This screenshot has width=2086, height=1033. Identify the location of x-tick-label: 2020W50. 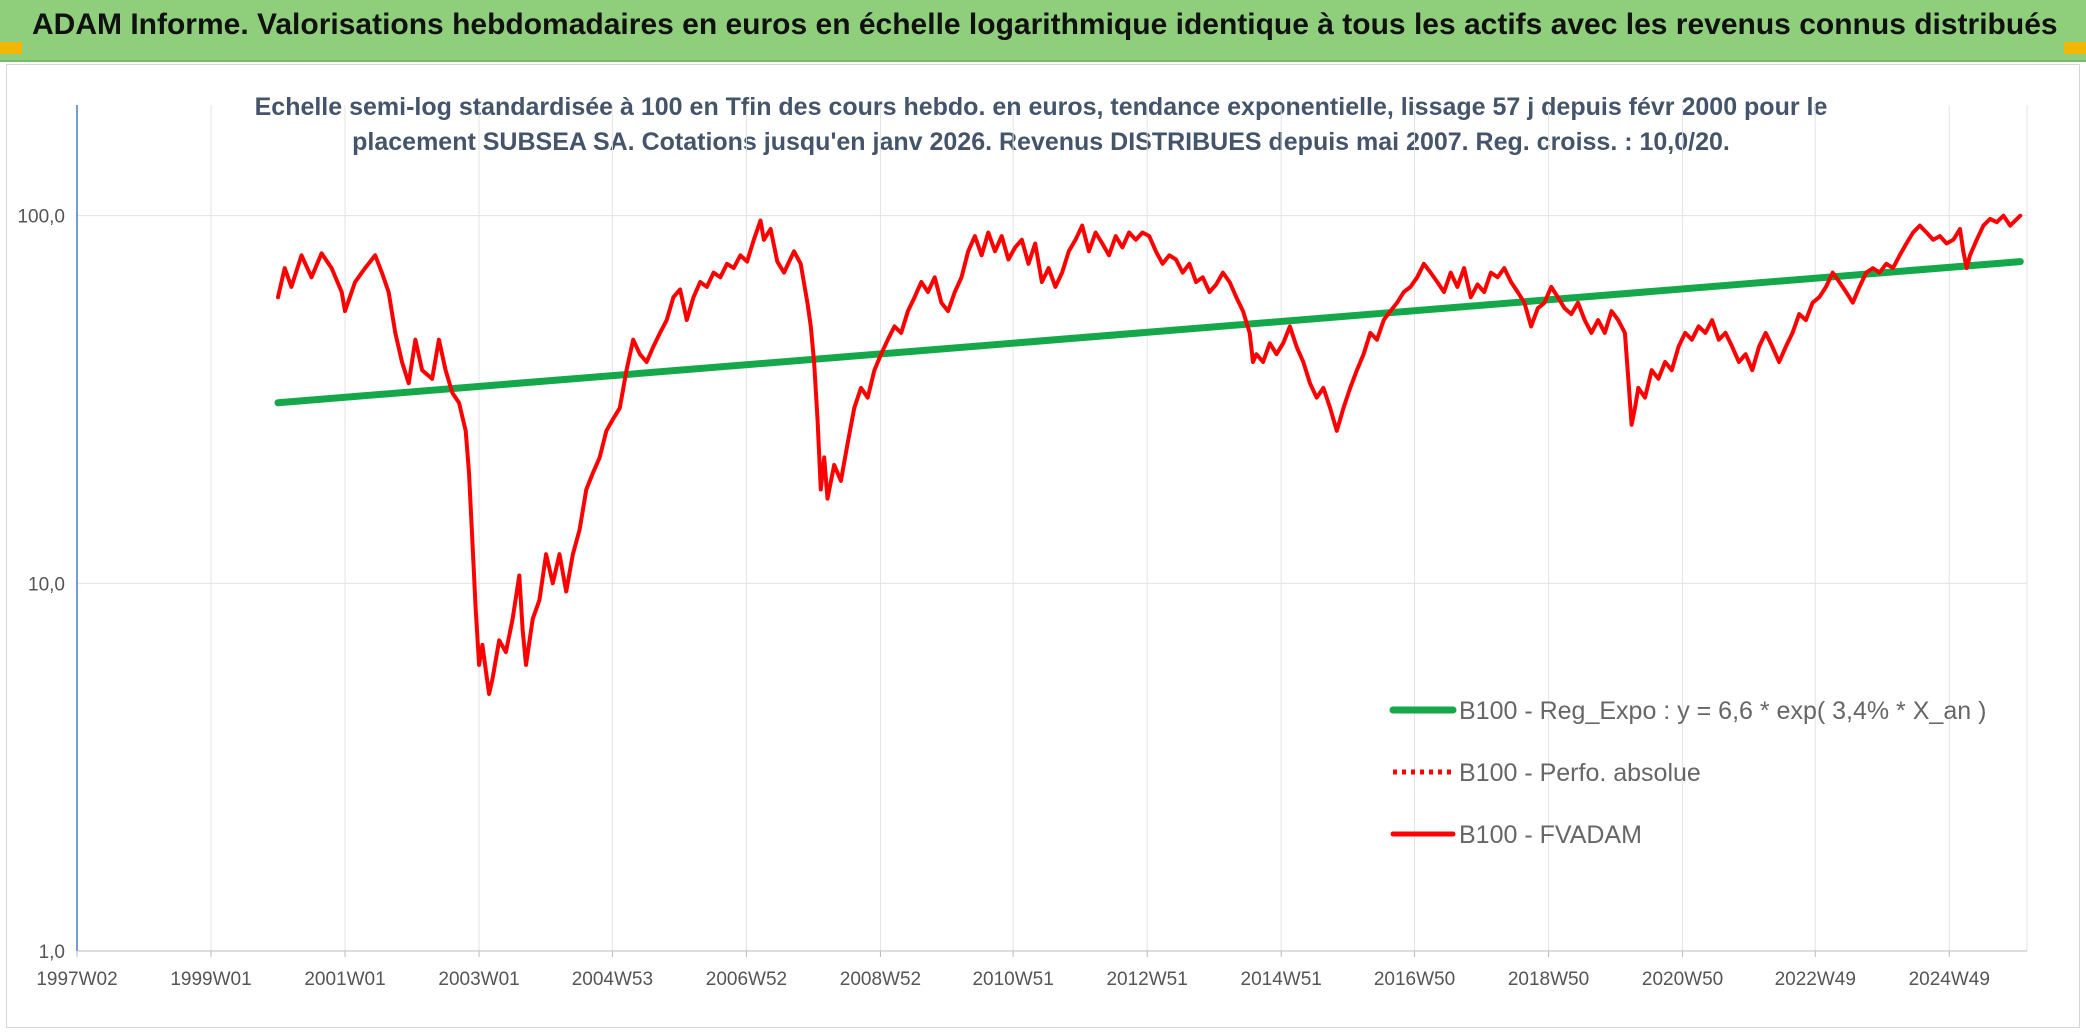
(1682, 979).